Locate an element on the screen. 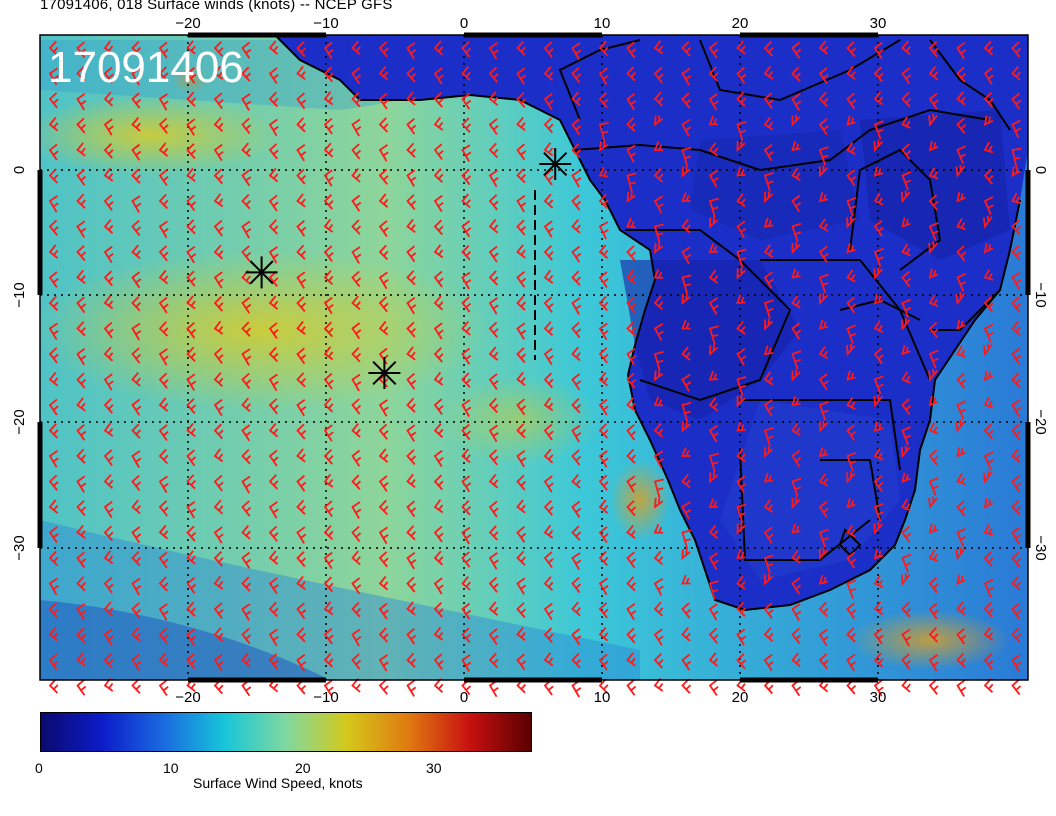 This screenshot has width=1056, height=816. lat-tick-label: −10 is located at coordinates (1040, 294).